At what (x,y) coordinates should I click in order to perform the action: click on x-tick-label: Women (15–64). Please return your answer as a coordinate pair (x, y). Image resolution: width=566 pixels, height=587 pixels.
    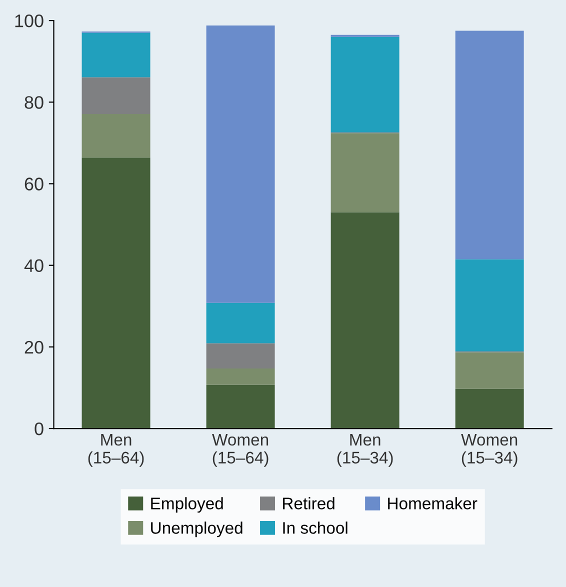
    Looking at the image, I should click on (240, 450).